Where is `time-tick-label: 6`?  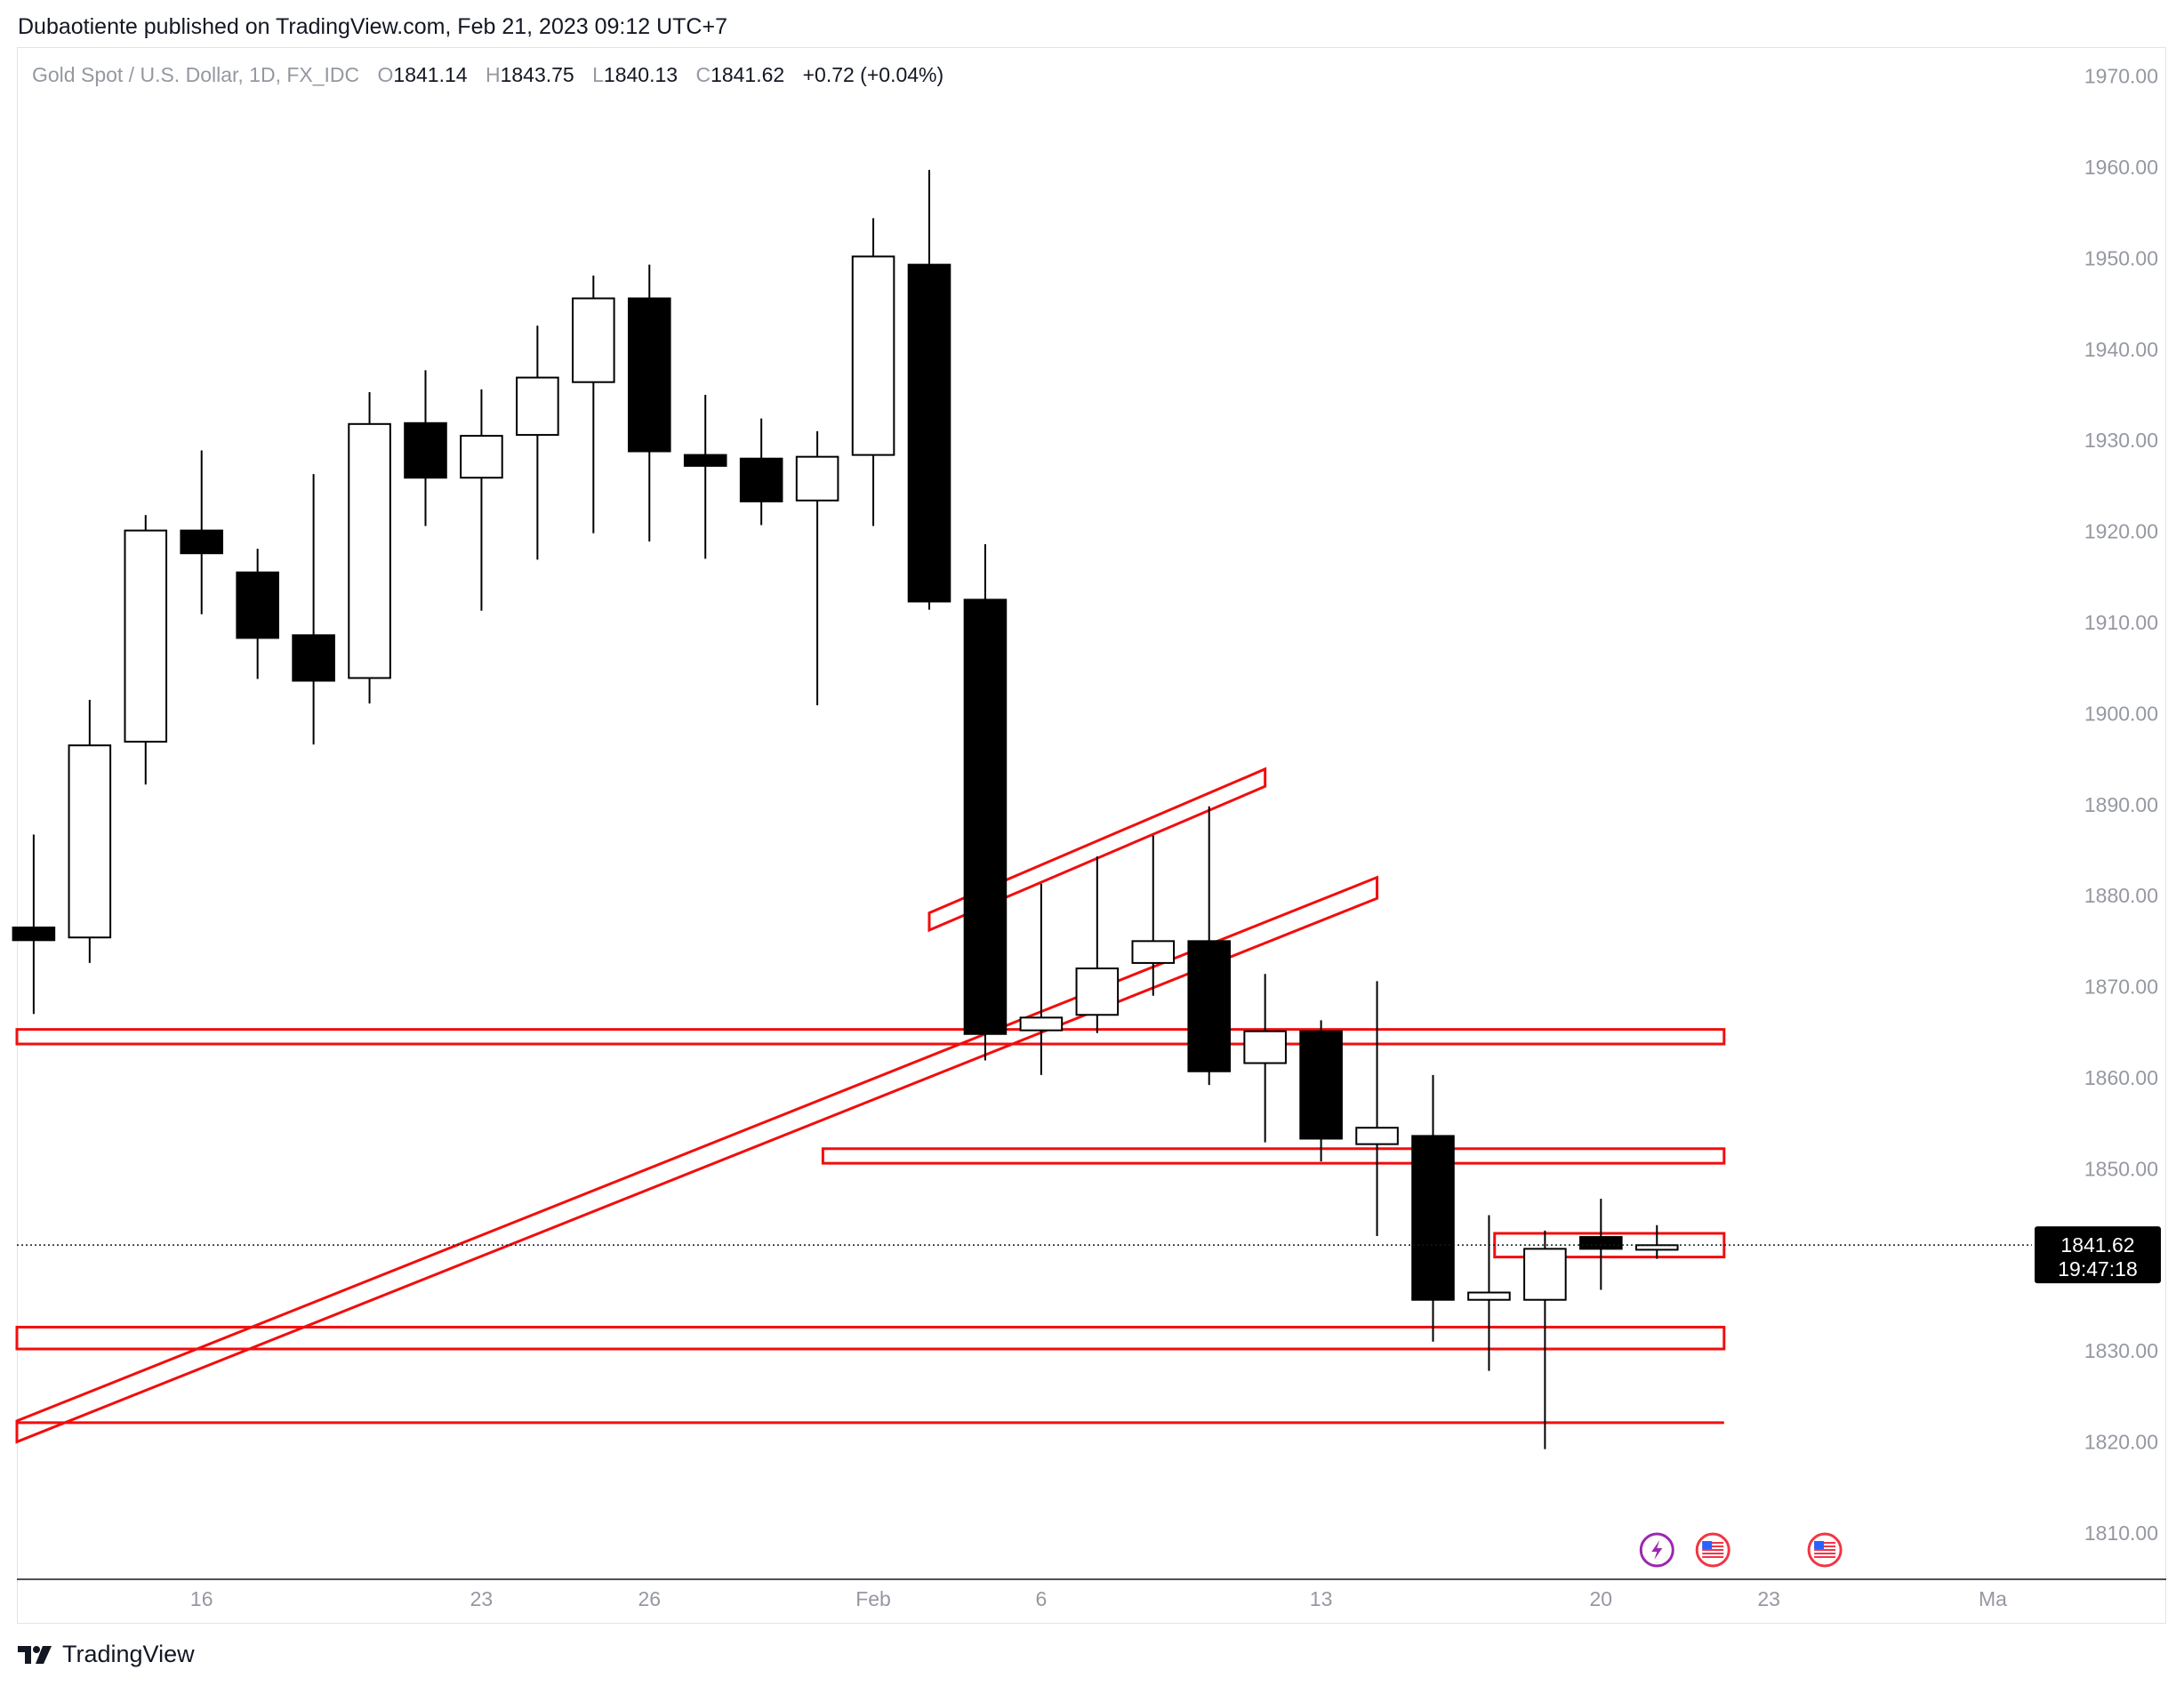
time-tick-label: 6 is located at coordinates (1041, 1598).